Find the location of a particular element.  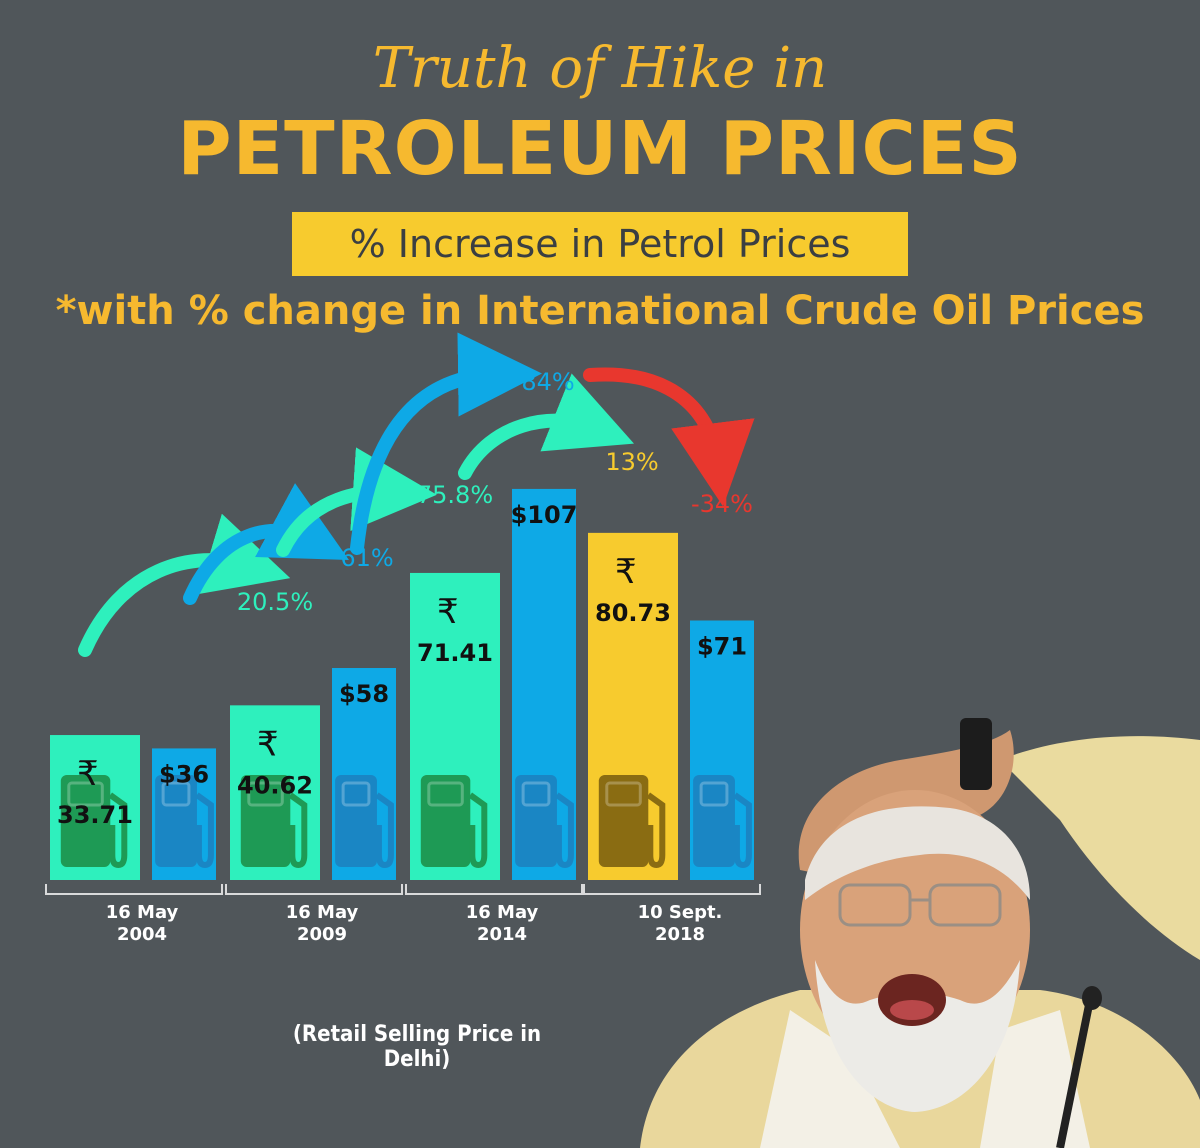

petrol-value-label: 40.62 is located at coordinates (275, 785).